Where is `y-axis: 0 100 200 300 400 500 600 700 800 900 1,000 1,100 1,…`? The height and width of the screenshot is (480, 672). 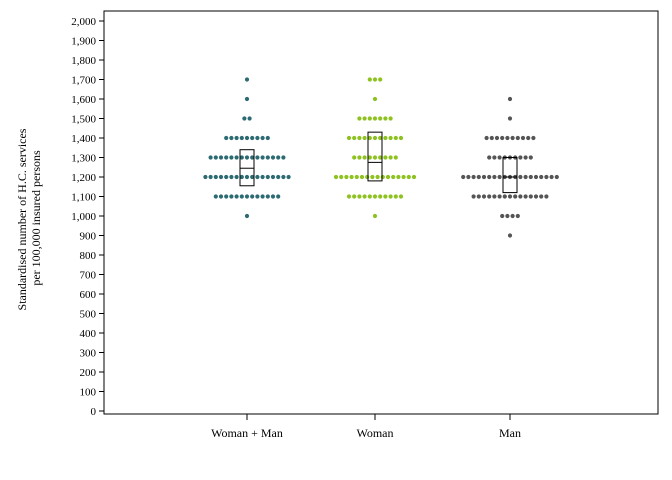
y-axis: 0 100 200 300 400 500 600 700 800 900 1,000 1,100 1,… is located at coordinates (87, 217).